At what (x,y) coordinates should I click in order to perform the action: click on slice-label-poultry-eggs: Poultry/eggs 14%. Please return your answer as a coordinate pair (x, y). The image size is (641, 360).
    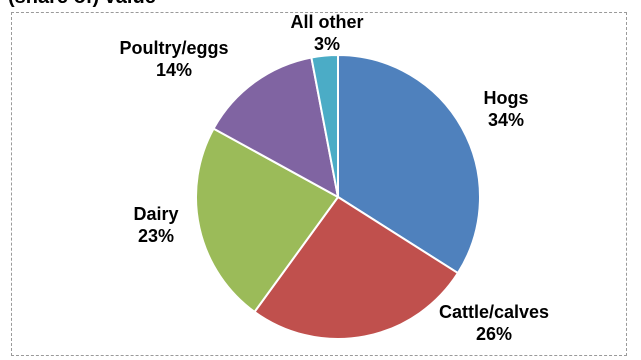
    Looking at the image, I should click on (173, 59).